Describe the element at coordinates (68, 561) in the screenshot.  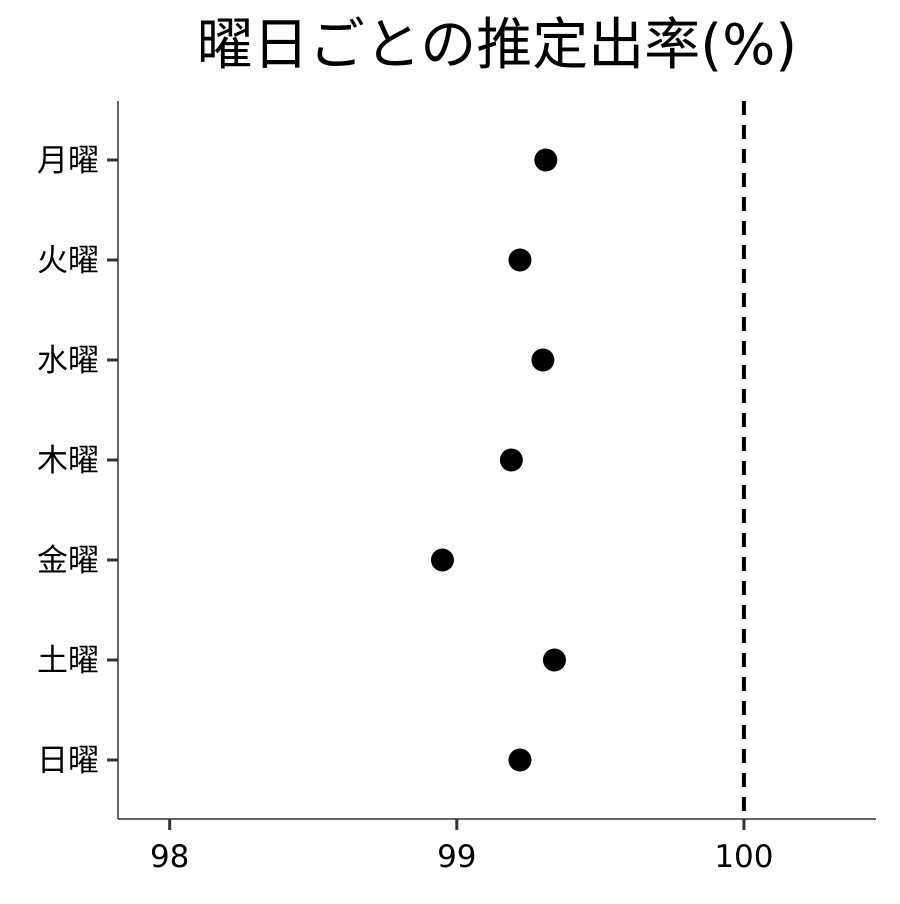
I see `y-tick-label: 金曜` at that location.